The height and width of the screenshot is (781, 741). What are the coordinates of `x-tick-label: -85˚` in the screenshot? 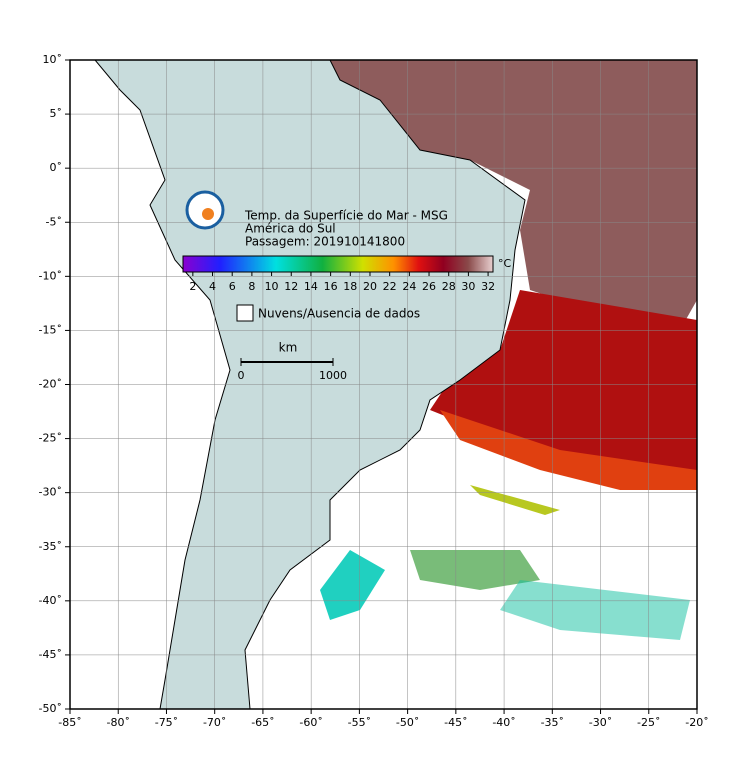 It's located at (69, 722).